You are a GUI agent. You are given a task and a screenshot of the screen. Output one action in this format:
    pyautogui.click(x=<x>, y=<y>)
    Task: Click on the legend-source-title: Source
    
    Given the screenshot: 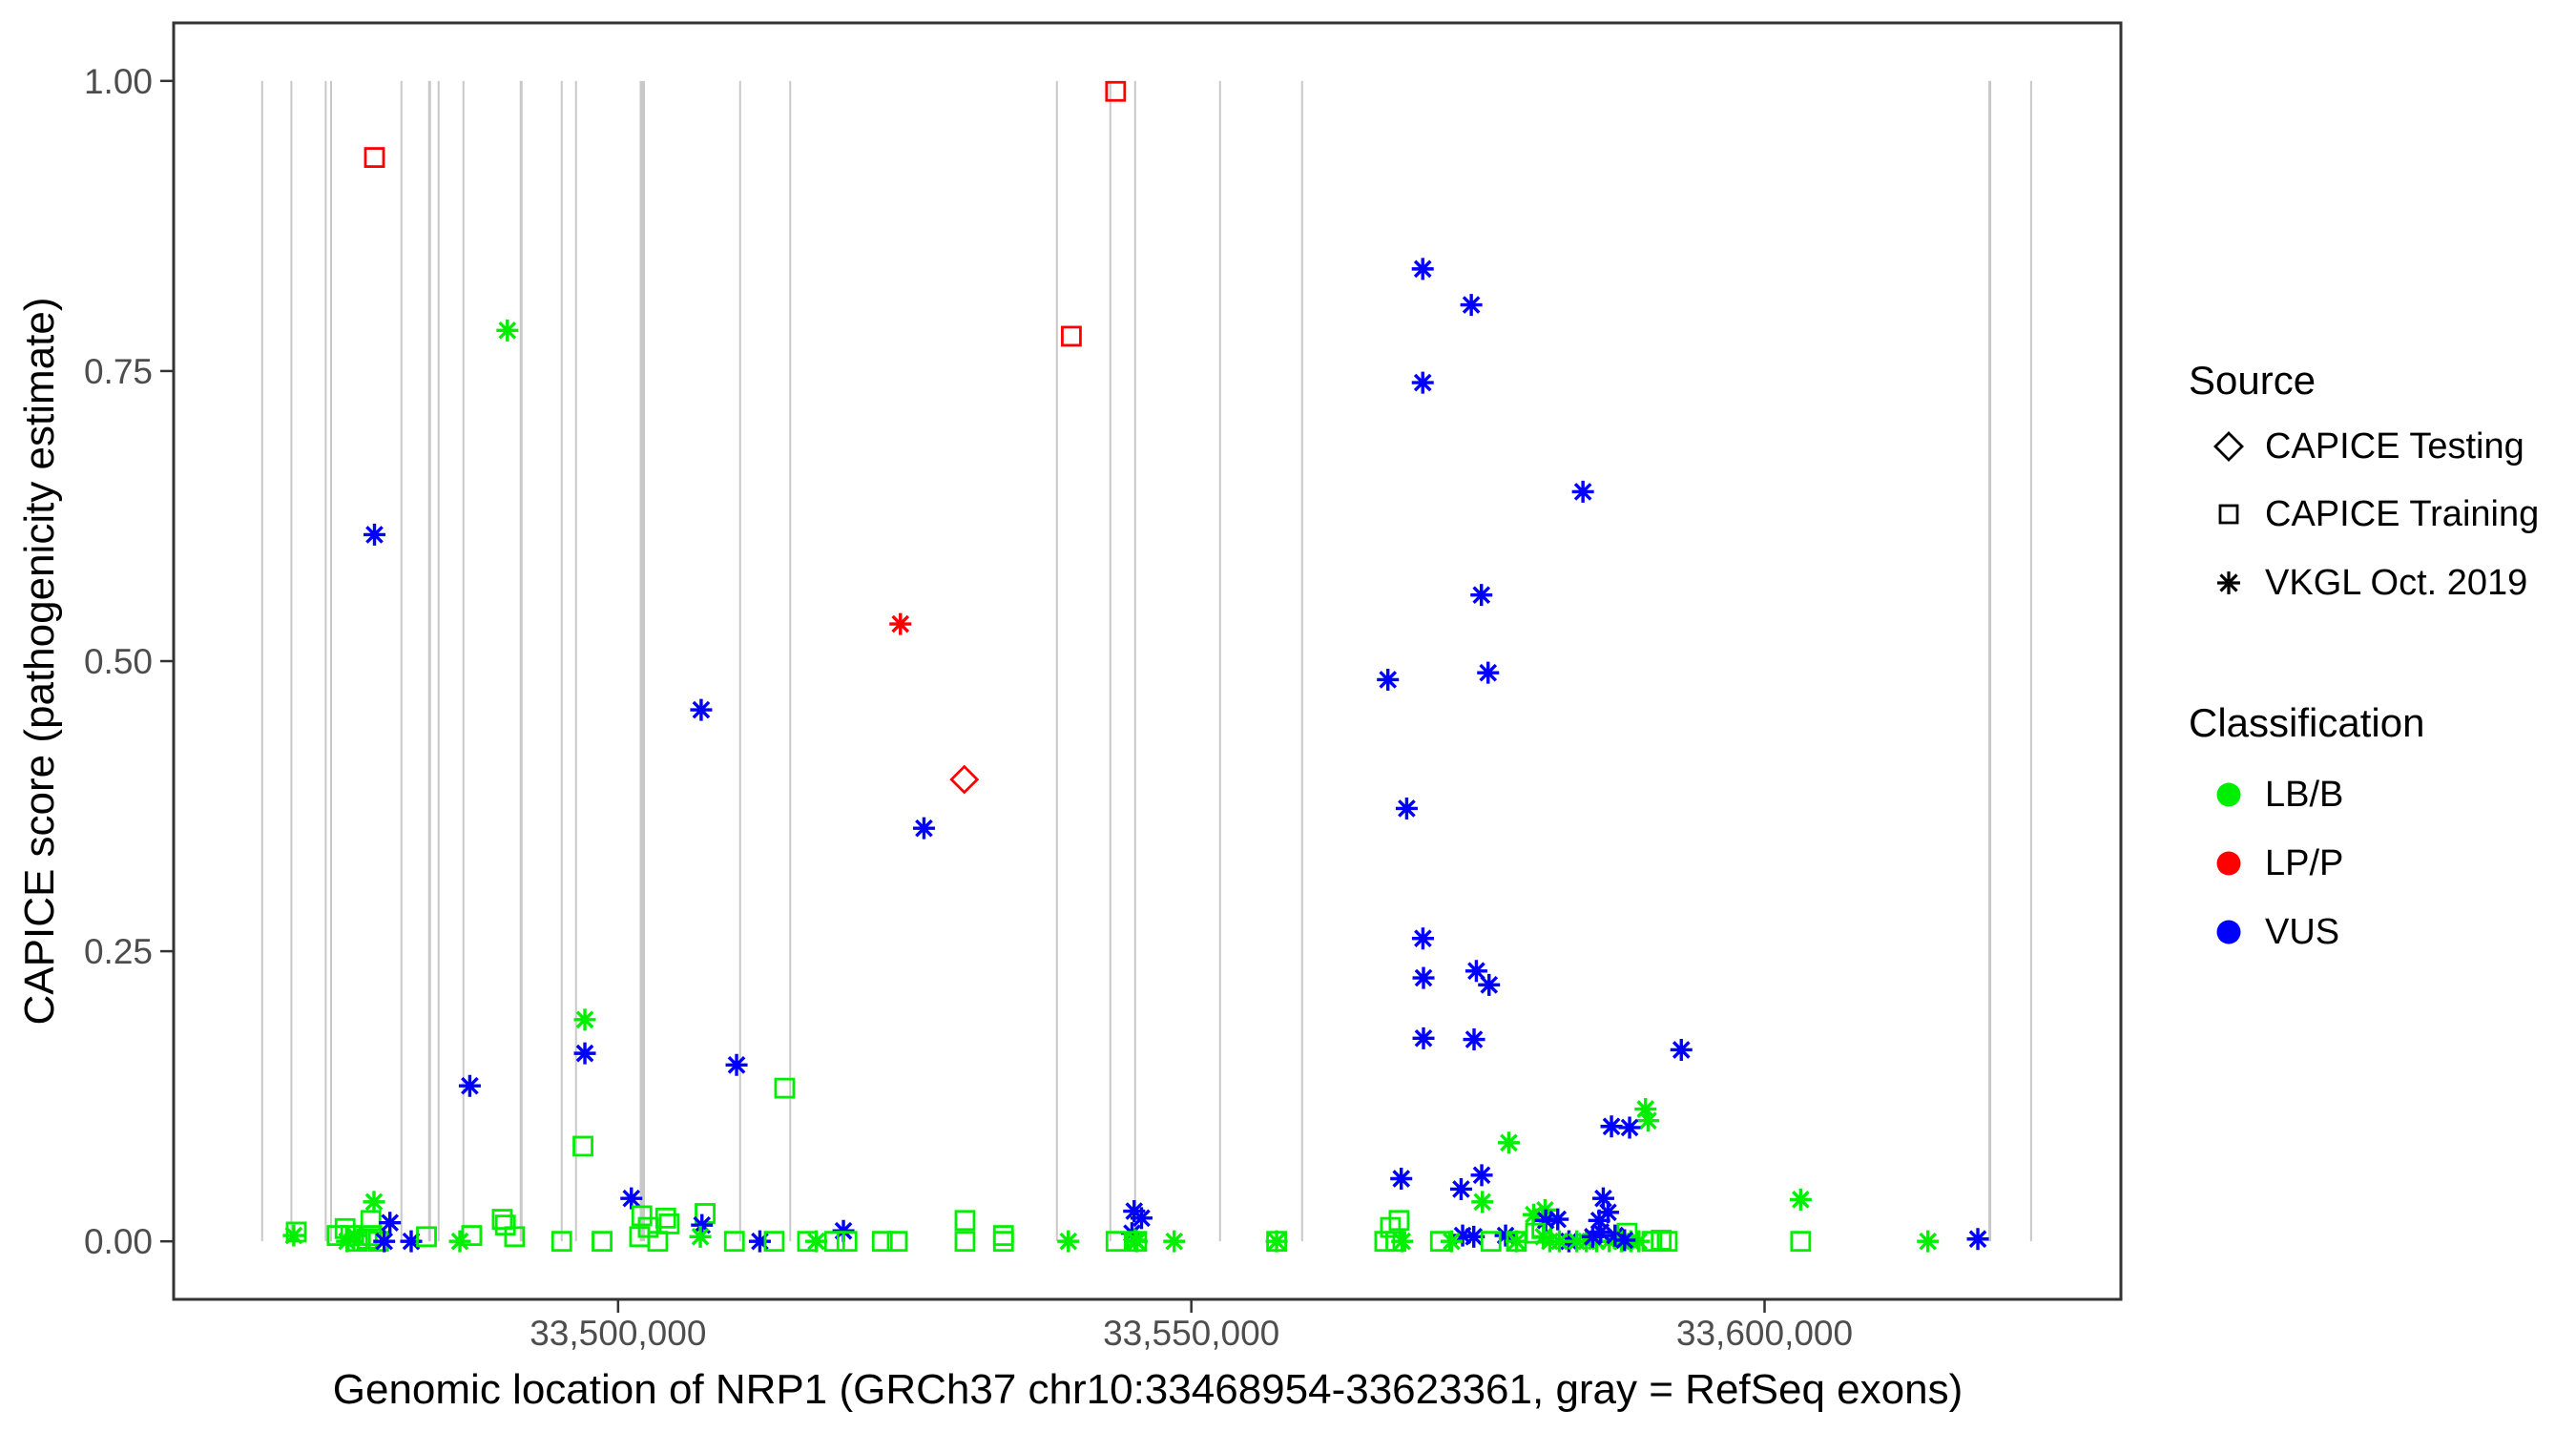 What is the action you would take?
    pyautogui.click(x=2252, y=380)
    